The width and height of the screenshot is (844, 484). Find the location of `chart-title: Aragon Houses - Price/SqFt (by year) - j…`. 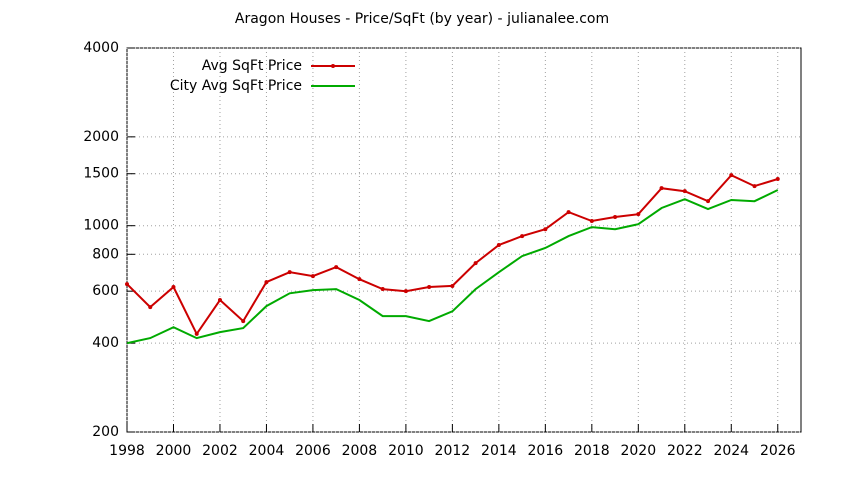

chart-title: Aragon Houses - Price/SqFt (by year) - j… is located at coordinates (422, 19).